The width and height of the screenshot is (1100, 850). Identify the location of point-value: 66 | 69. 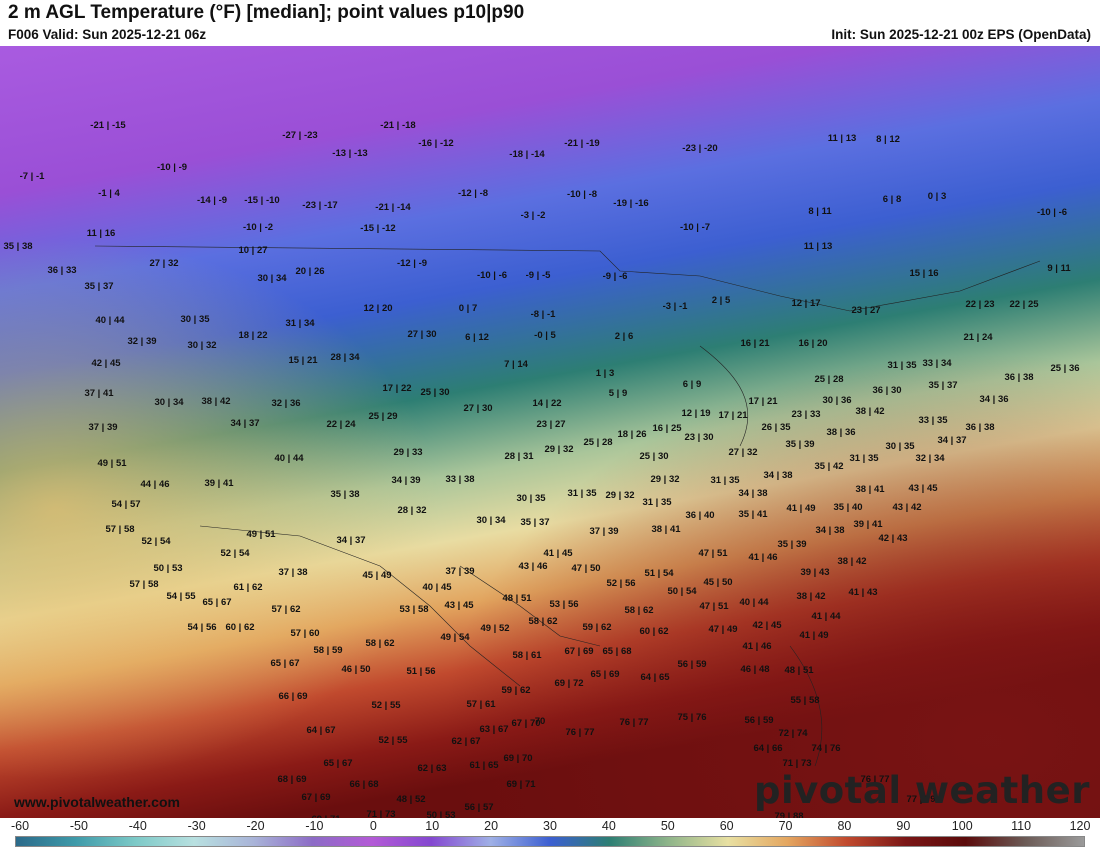
(292, 696).